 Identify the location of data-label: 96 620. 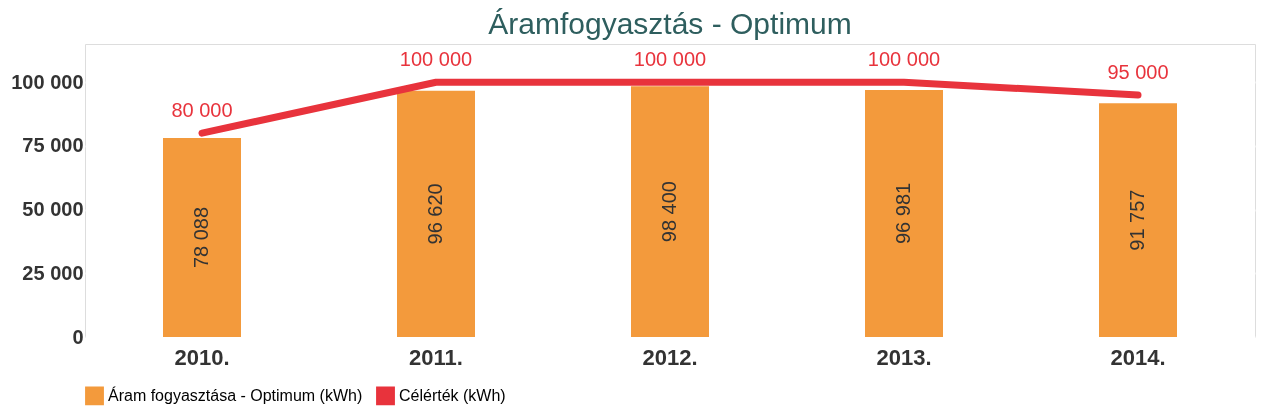
(435, 214).